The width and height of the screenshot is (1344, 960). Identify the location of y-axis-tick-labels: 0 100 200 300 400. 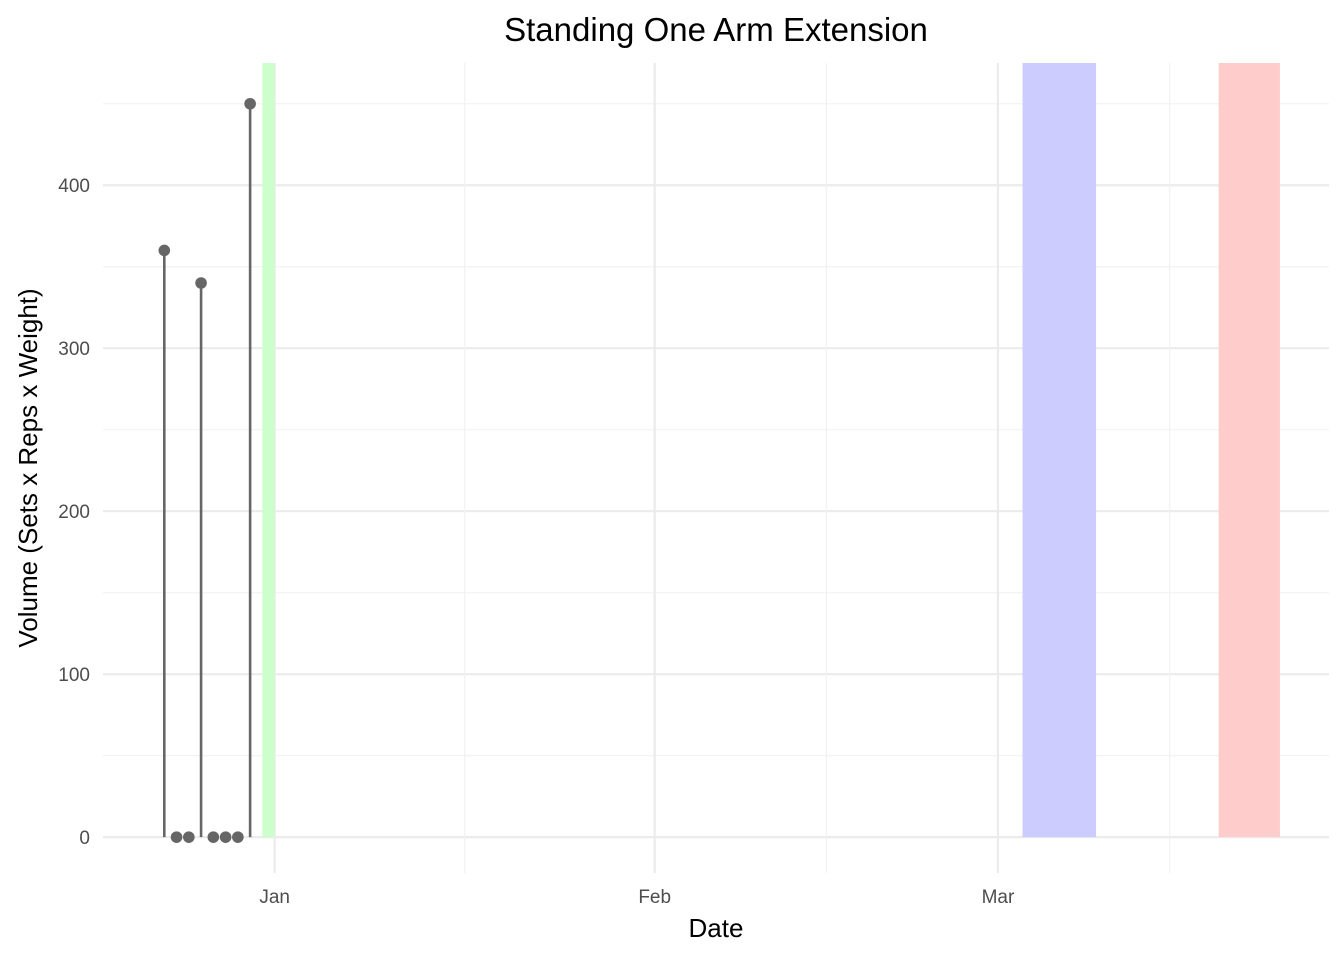
(74, 512).